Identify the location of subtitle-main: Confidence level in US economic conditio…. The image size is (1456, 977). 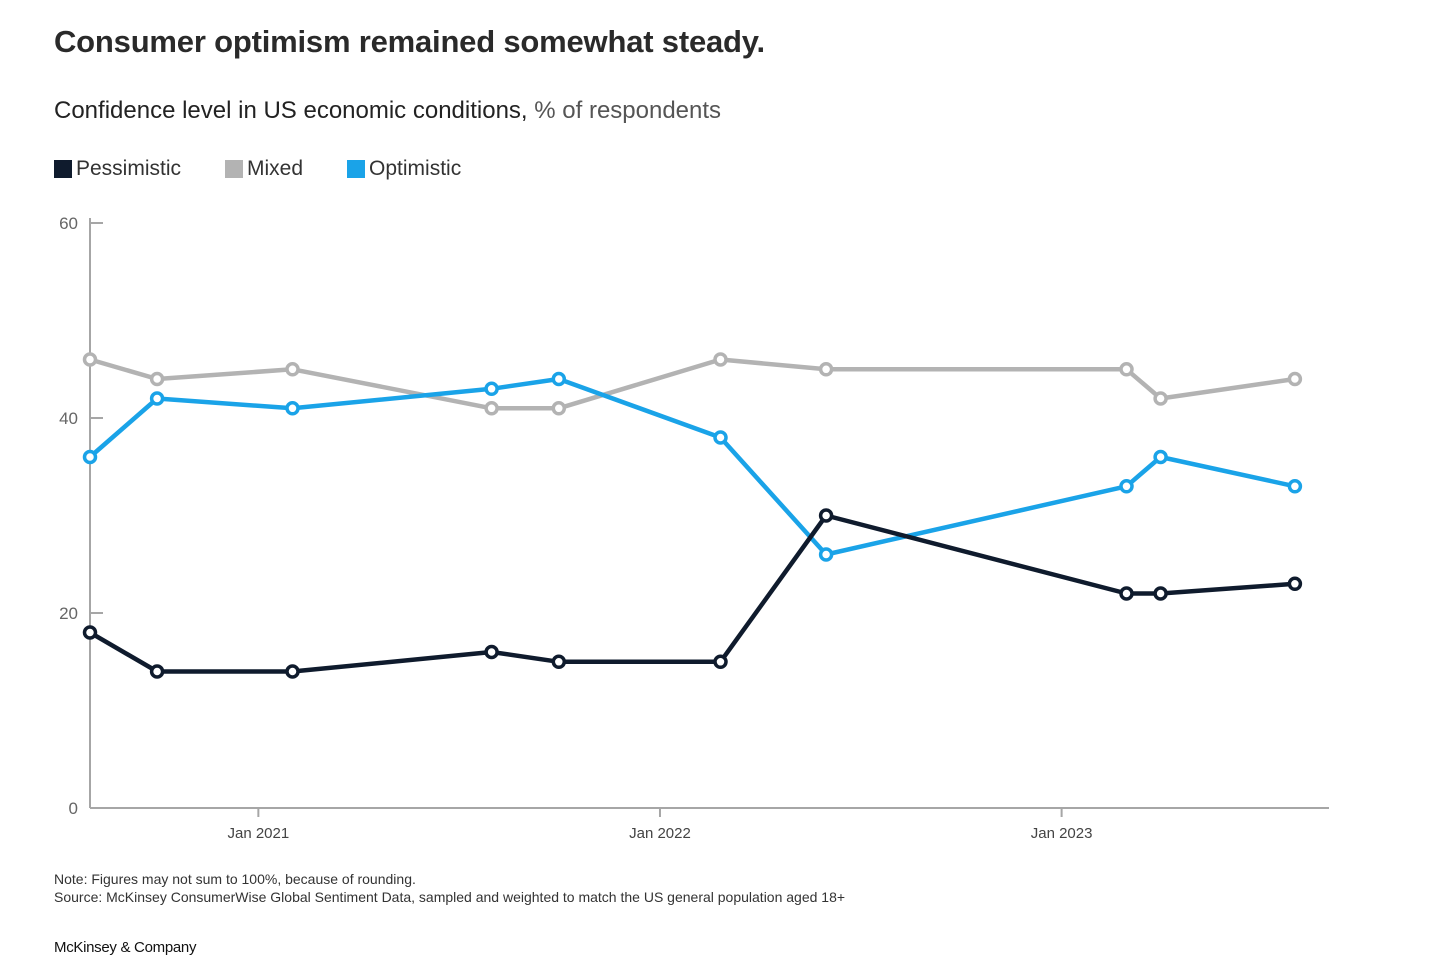
(291, 110).